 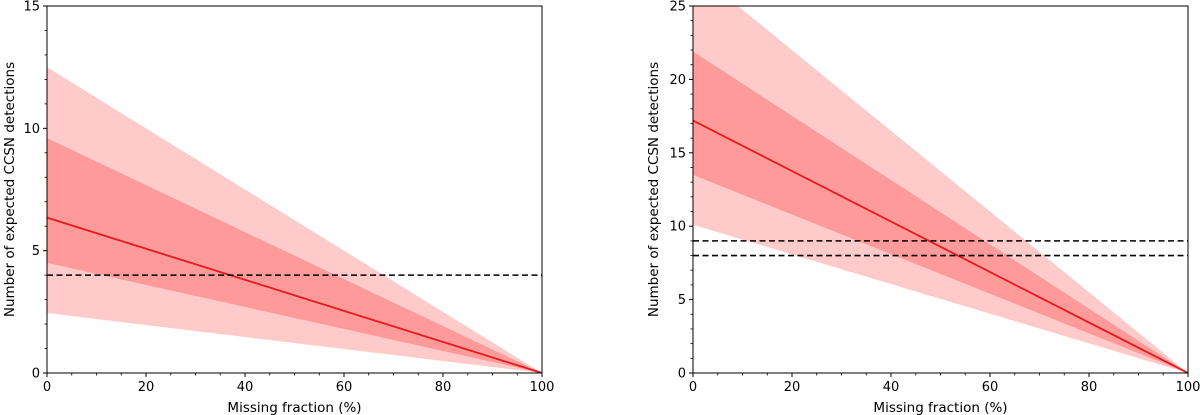 What do you see at coordinates (1089, 387) in the screenshot?
I see `panel-right-x-tick-label: 80` at bounding box center [1089, 387].